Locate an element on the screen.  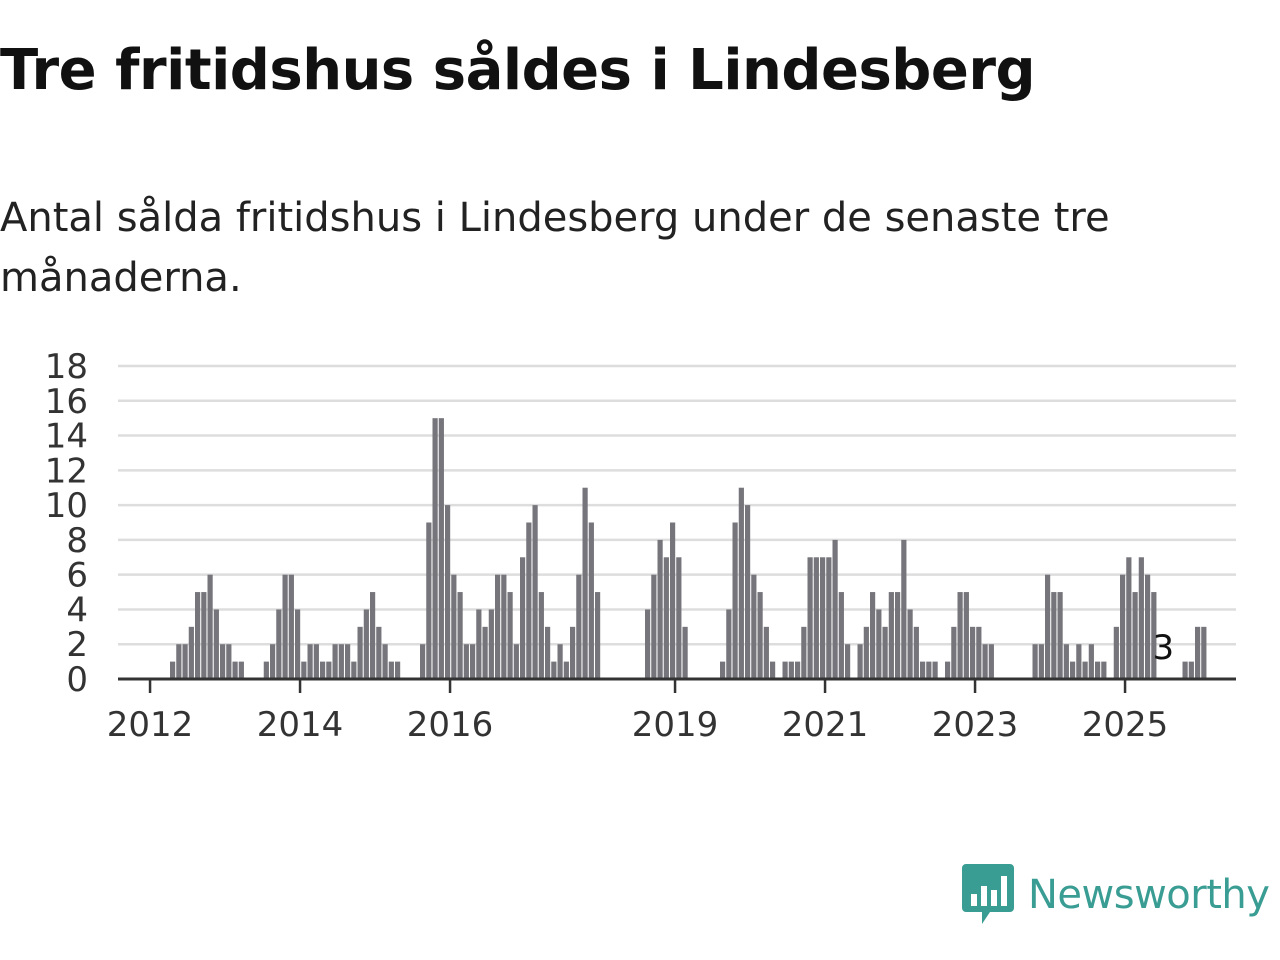
annotations: 3 is located at coordinates (1164, 648).